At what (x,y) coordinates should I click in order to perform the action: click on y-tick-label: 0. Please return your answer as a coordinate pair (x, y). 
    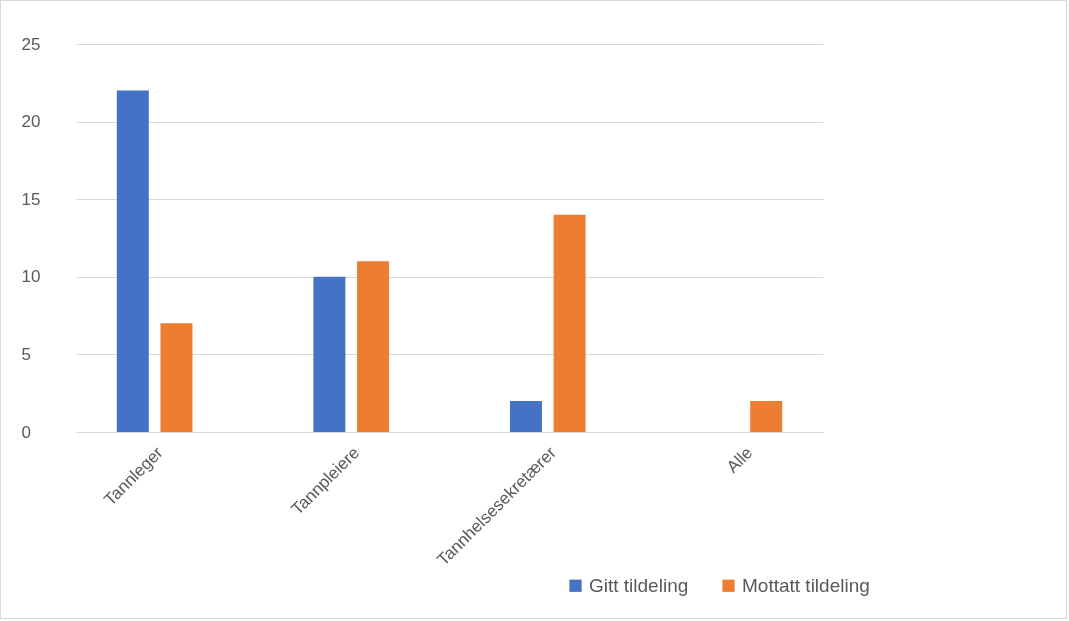
    Looking at the image, I should click on (26, 432).